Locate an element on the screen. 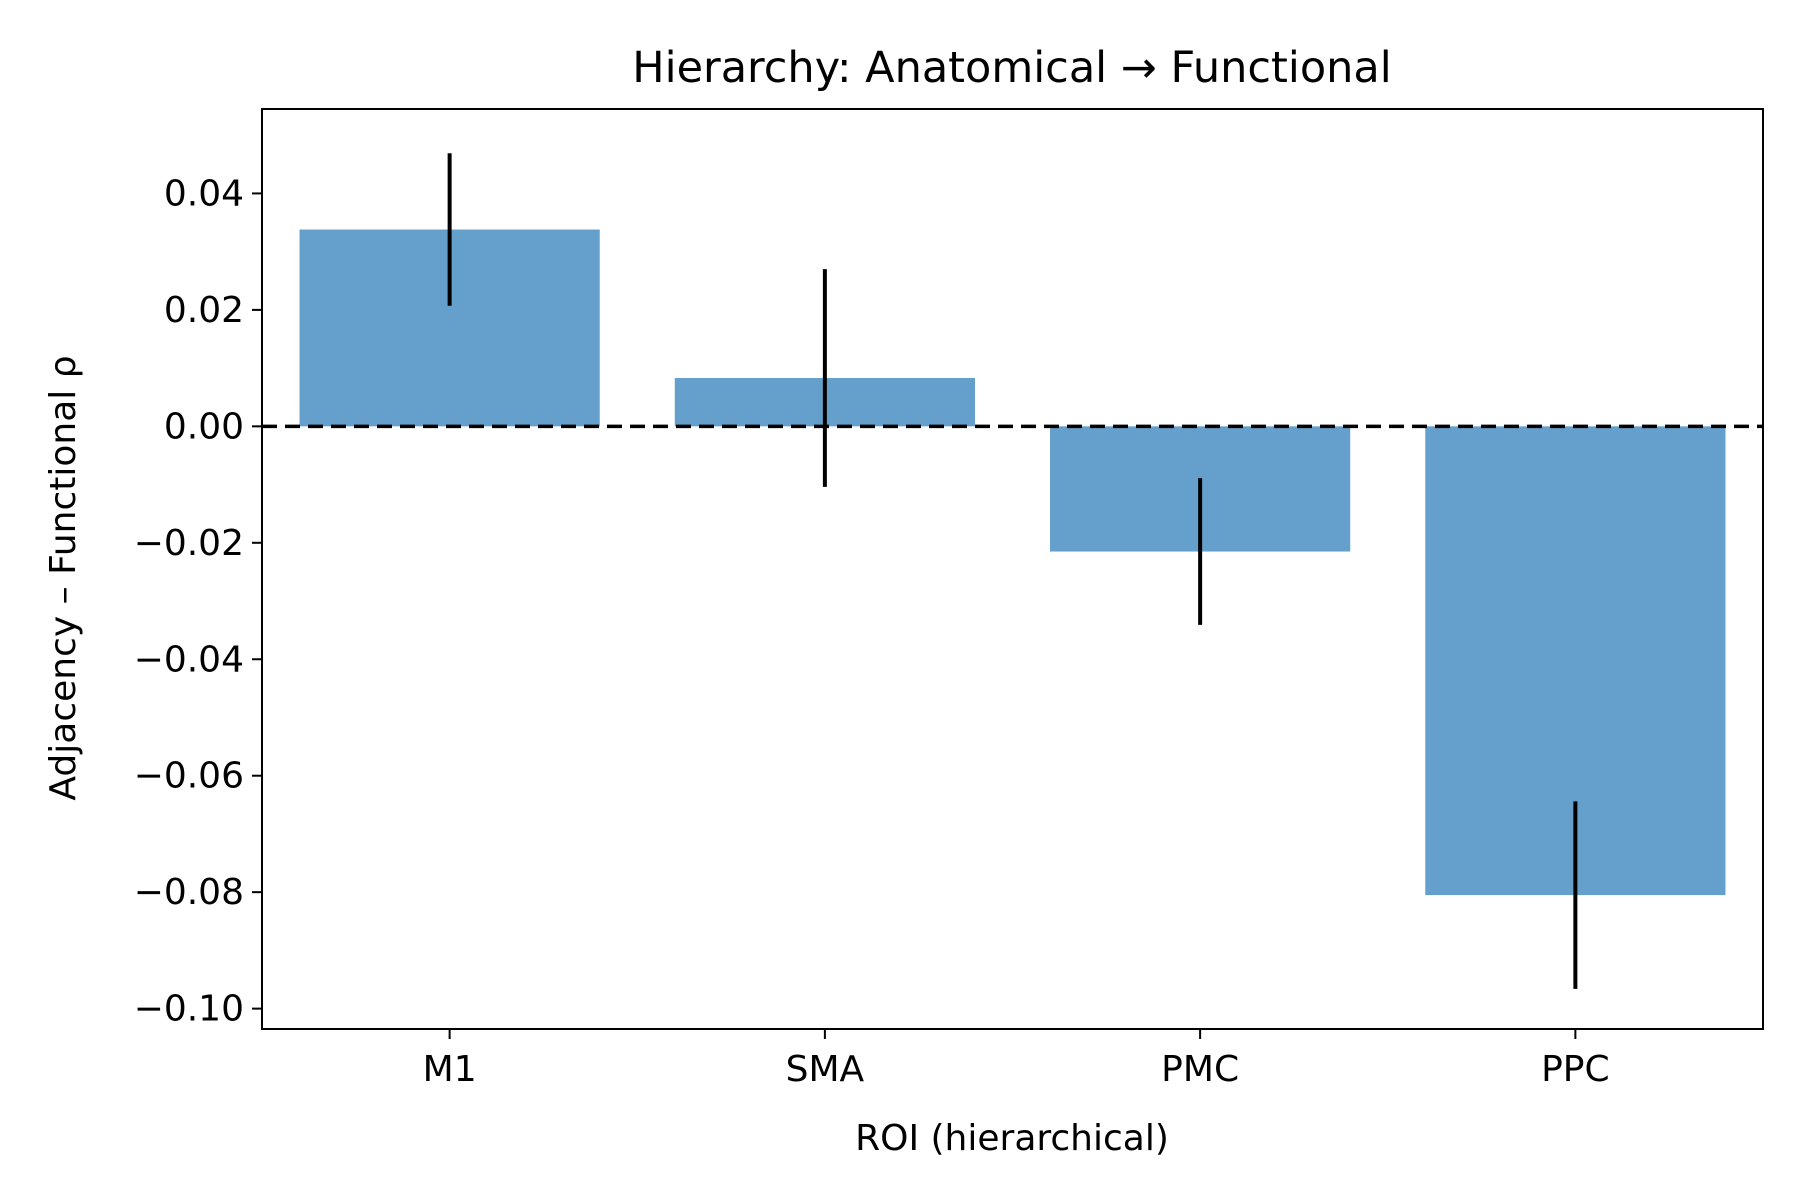 The width and height of the screenshot is (1800, 1200). y-axis: 0.04 0.02 0.00 −0.02 −0.04 −0.06 −0.08 −0.10 is located at coordinates (198, 601).